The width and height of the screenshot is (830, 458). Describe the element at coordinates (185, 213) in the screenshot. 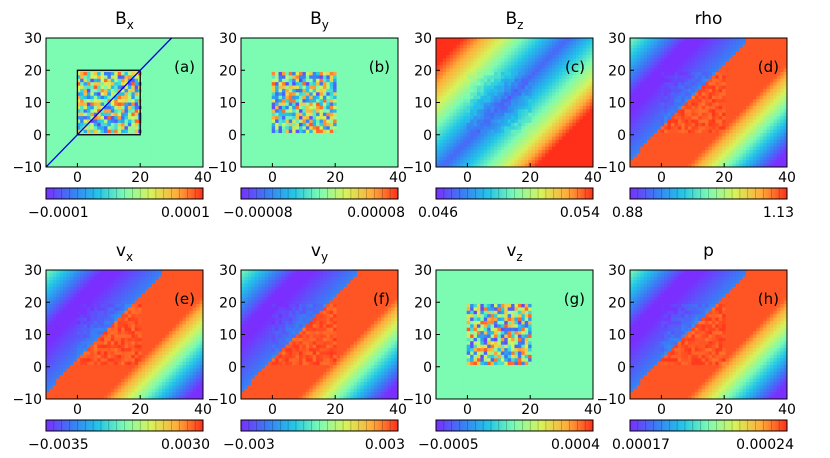

I see `colorbar-max-label: 0.0001` at that location.